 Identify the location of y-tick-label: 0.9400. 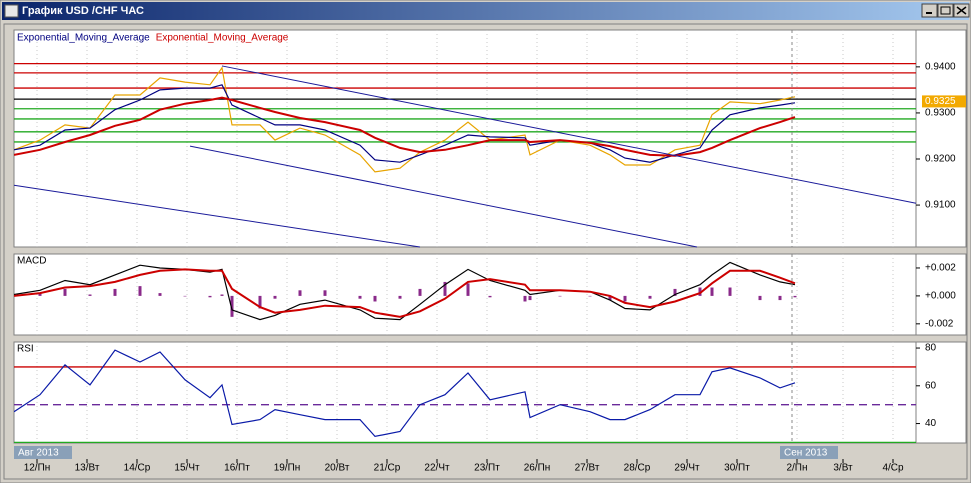
(940, 66).